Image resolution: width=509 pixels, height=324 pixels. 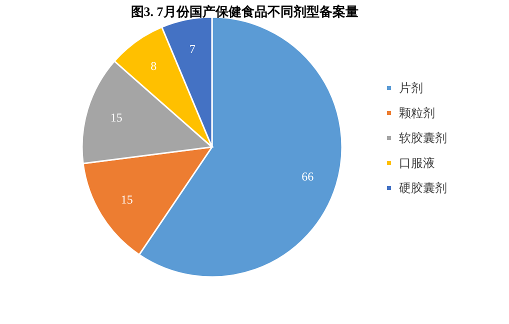 I want to click on legend-label: 颗粒剂, so click(x=417, y=113).